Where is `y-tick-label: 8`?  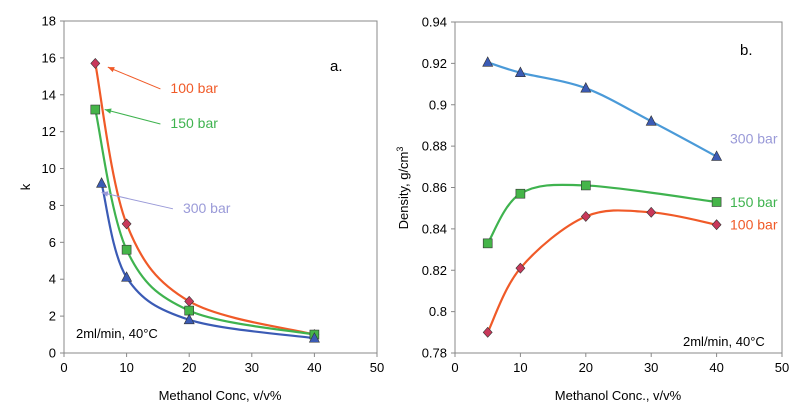
y-tick-label: 8 is located at coordinates (52, 205).